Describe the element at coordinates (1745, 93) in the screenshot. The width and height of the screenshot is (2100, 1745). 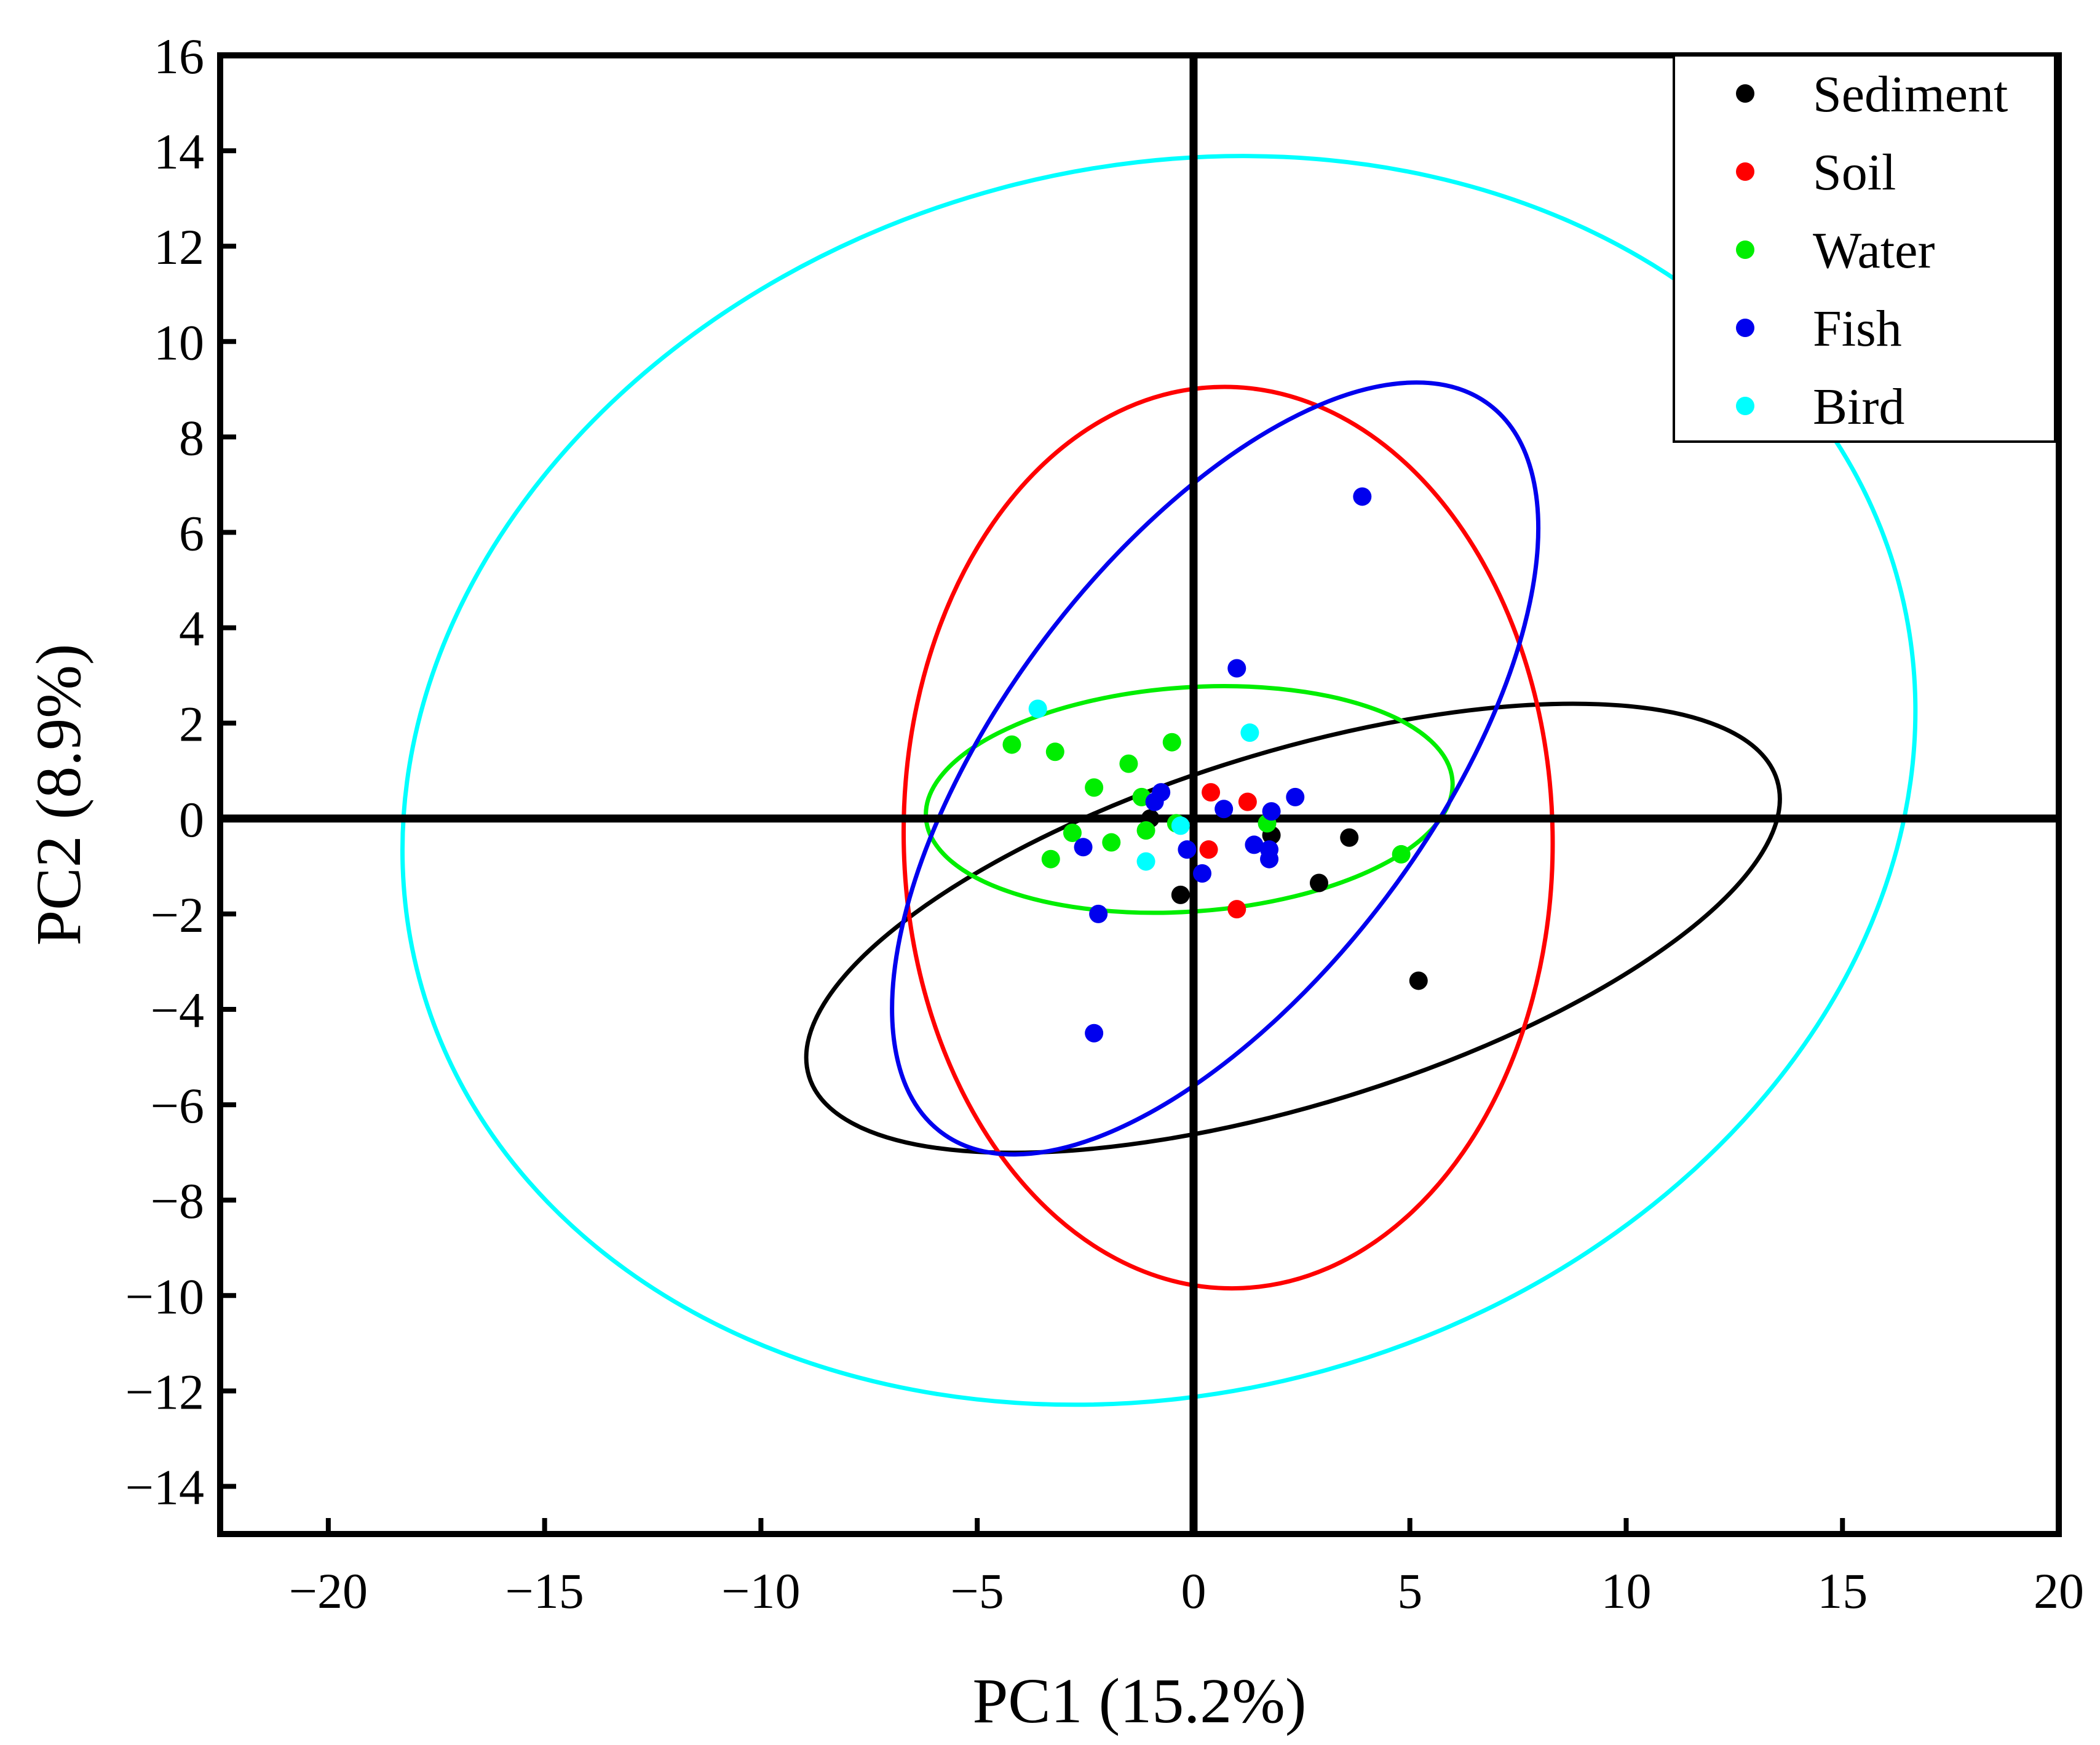
I see `legend-marker-sediment` at that location.